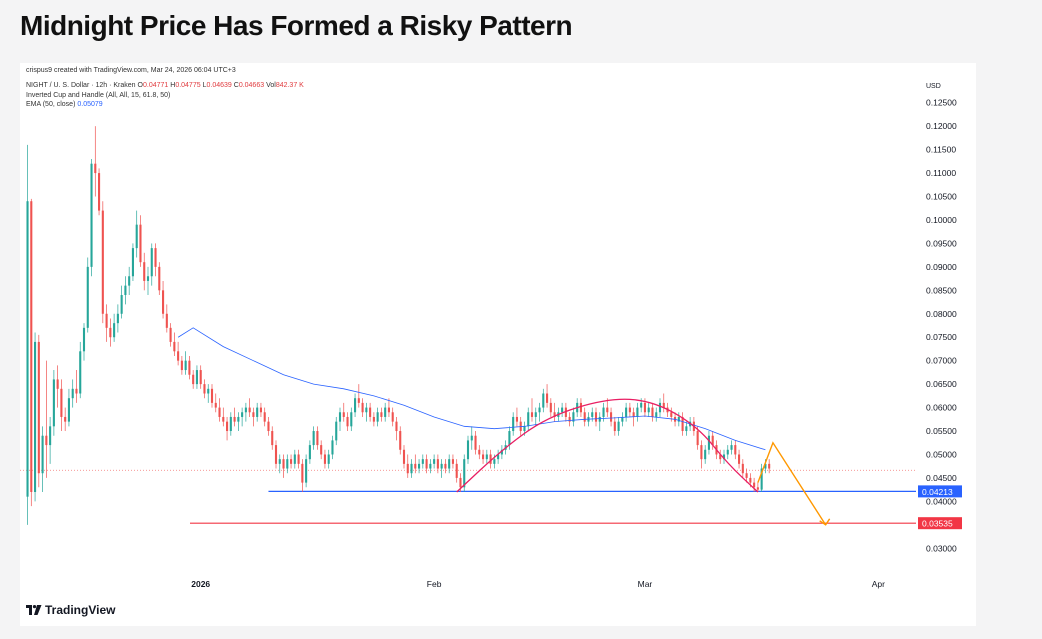 The width and height of the screenshot is (1042, 639). I want to click on volume-label: Vol, so click(271, 85).